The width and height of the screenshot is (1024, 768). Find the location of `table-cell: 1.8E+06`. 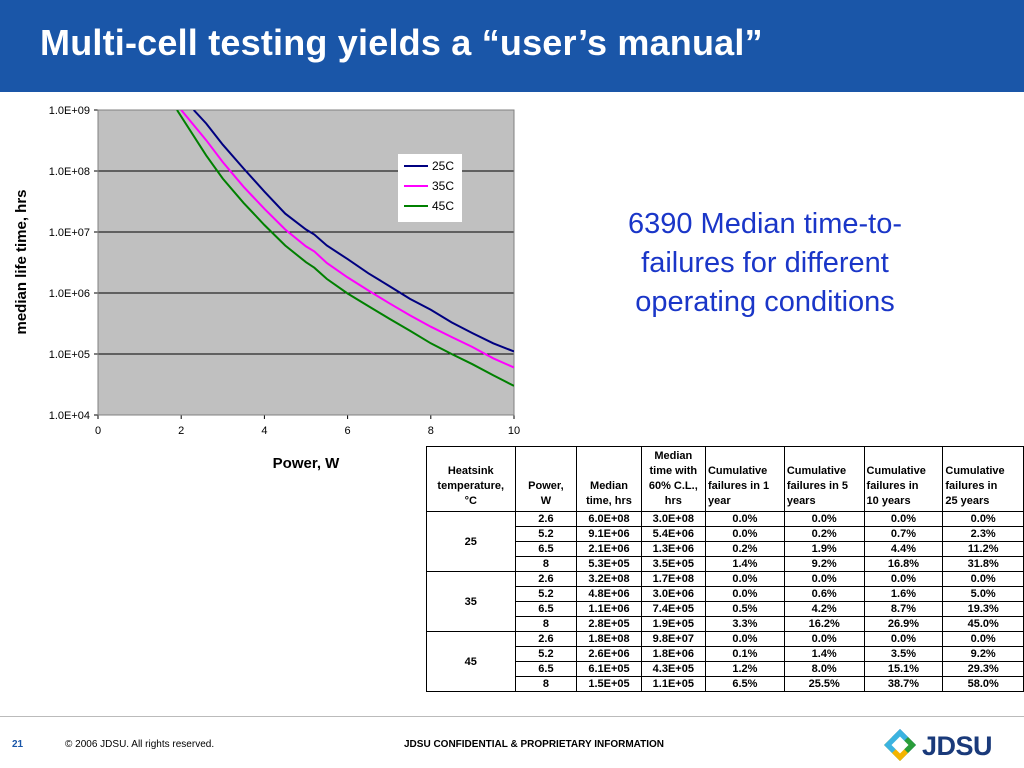

table-cell: 1.8E+06 is located at coordinates (673, 654).